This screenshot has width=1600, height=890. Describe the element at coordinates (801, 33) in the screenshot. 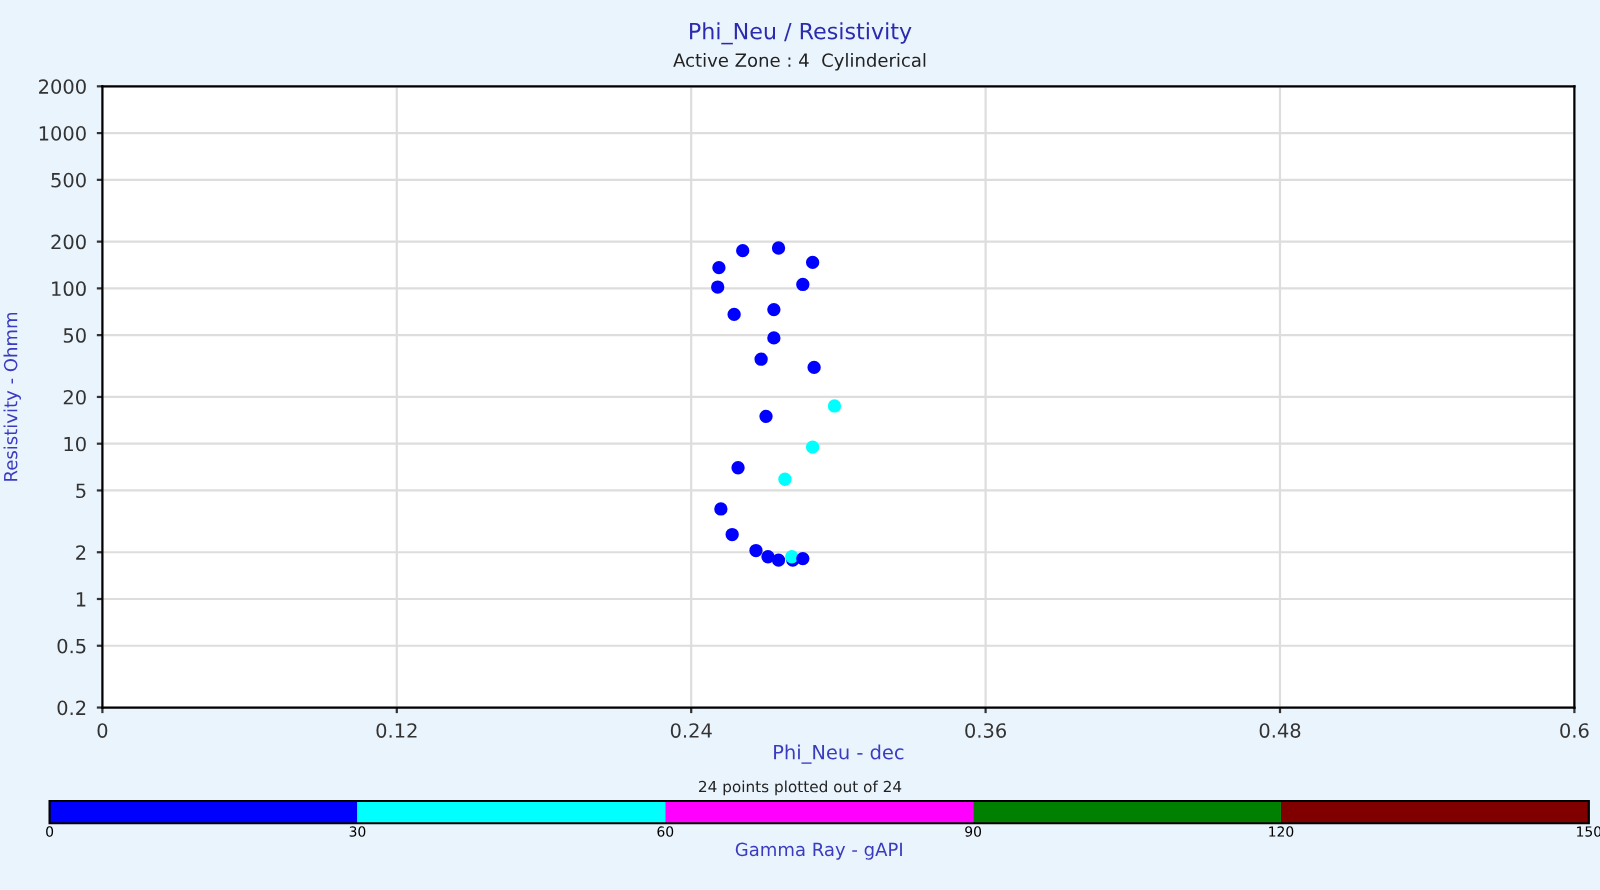

I see `chart-title: Phi_Neu / Resistivity` at that location.